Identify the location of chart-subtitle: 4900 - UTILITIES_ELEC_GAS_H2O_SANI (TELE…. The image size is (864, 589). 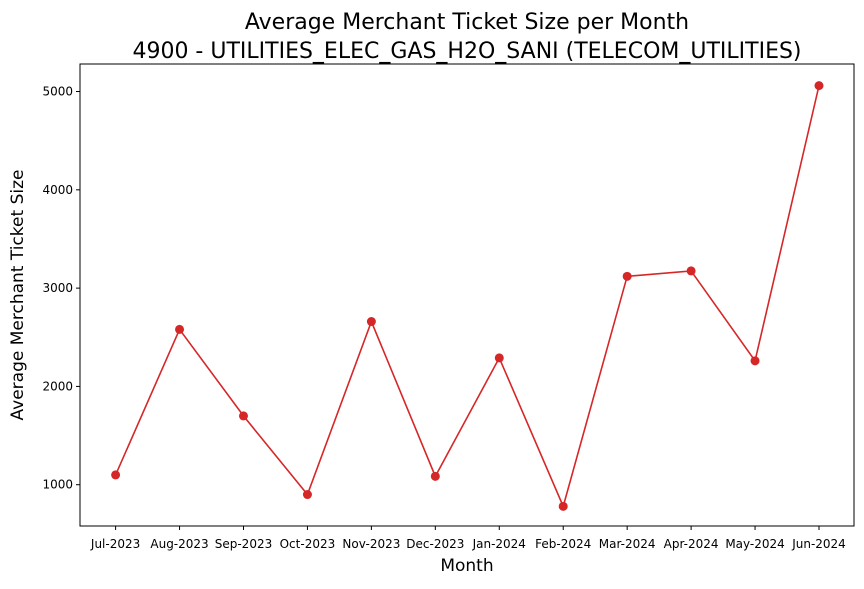
(466, 51).